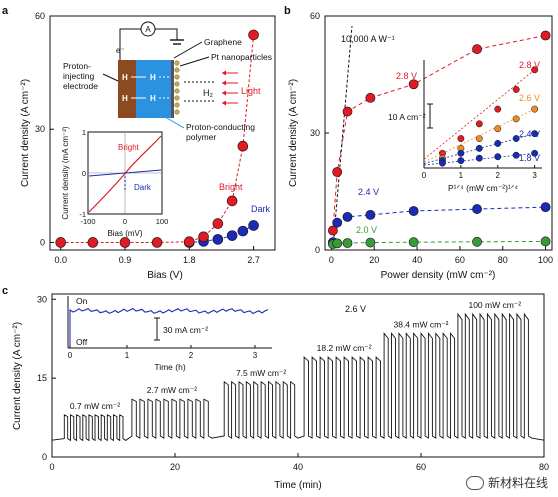 The image size is (558, 497). What do you see at coordinates (503, 260) in the screenshot?
I see `panel-b-xtick-label: 80` at bounding box center [503, 260].